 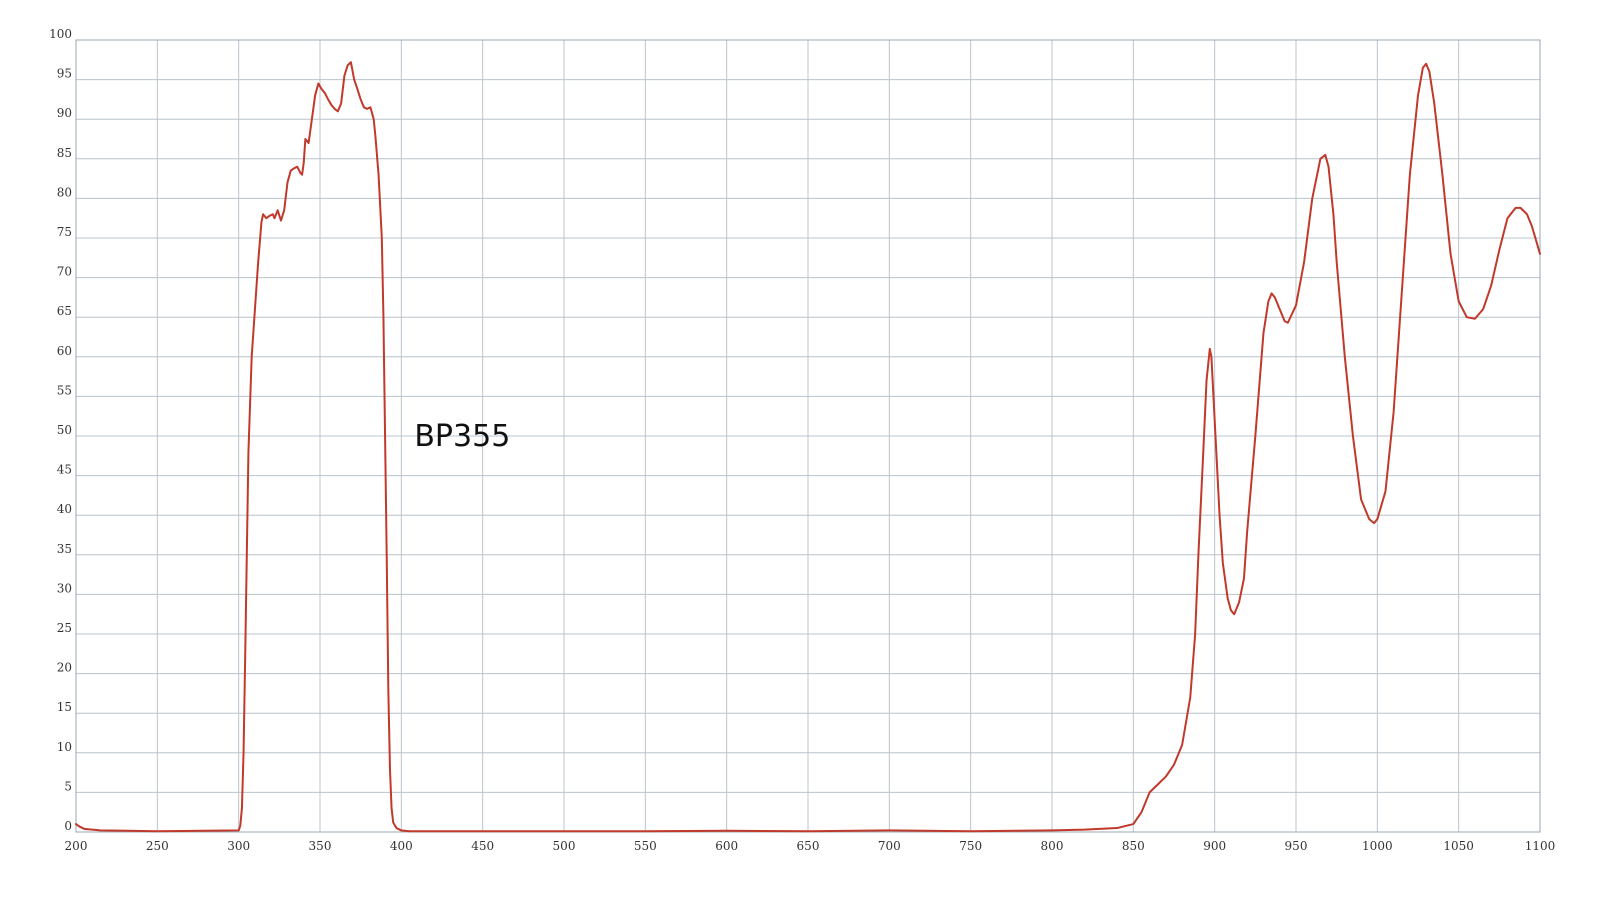 What do you see at coordinates (889, 846) in the screenshot?
I see `x-tick-label: 700` at bounding box center [889, 846].